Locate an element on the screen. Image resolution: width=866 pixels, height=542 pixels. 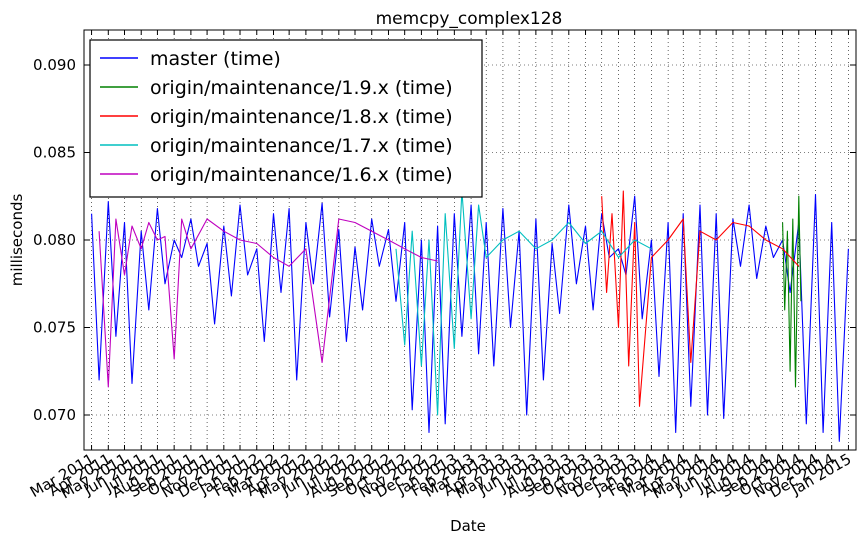
y-tick-label: 0.075 is located at coordinates (54, 328).